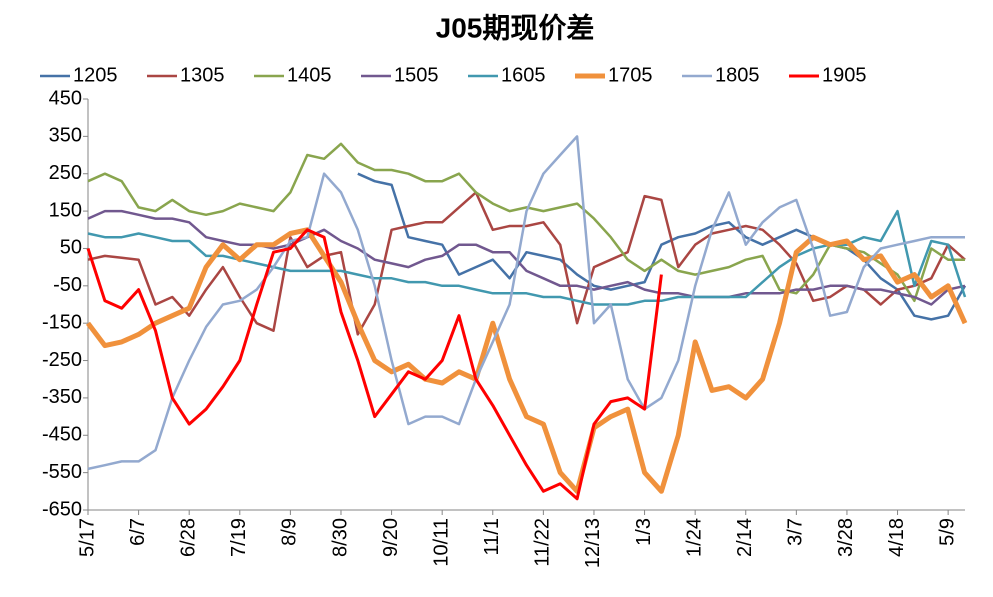 The width and height of the screenshot is (993, 597). Describe the element at coordinates (62, 472) in the screenshot. I see `y-tick-label: -550` at that location.